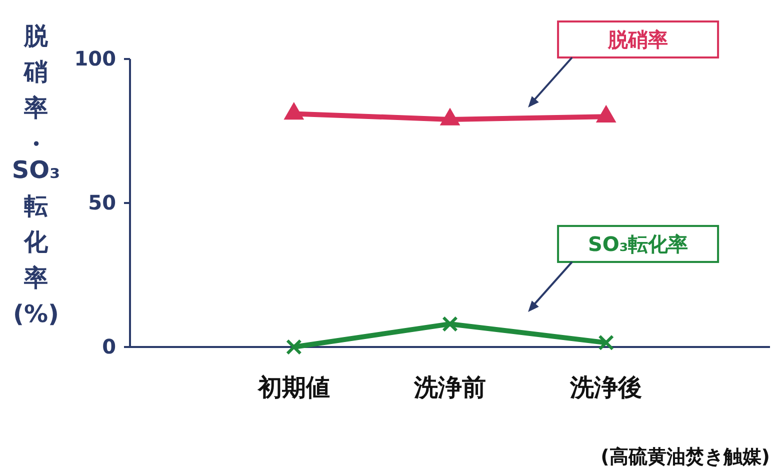 This screenshot has width=777, height=475. I want to click on text: SO₃転化率, so click(638, 244).